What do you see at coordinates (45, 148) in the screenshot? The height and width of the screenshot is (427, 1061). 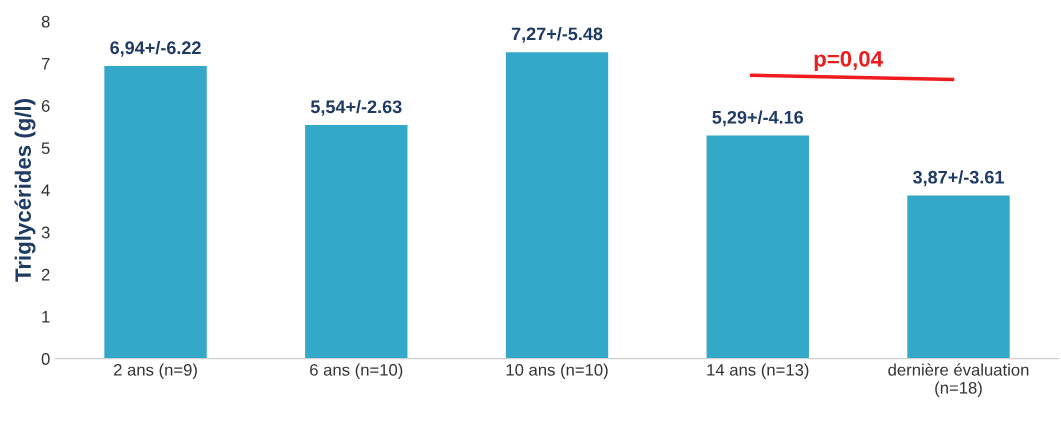 I see `y-tick-label: 5` at bounding box center [45, 148].